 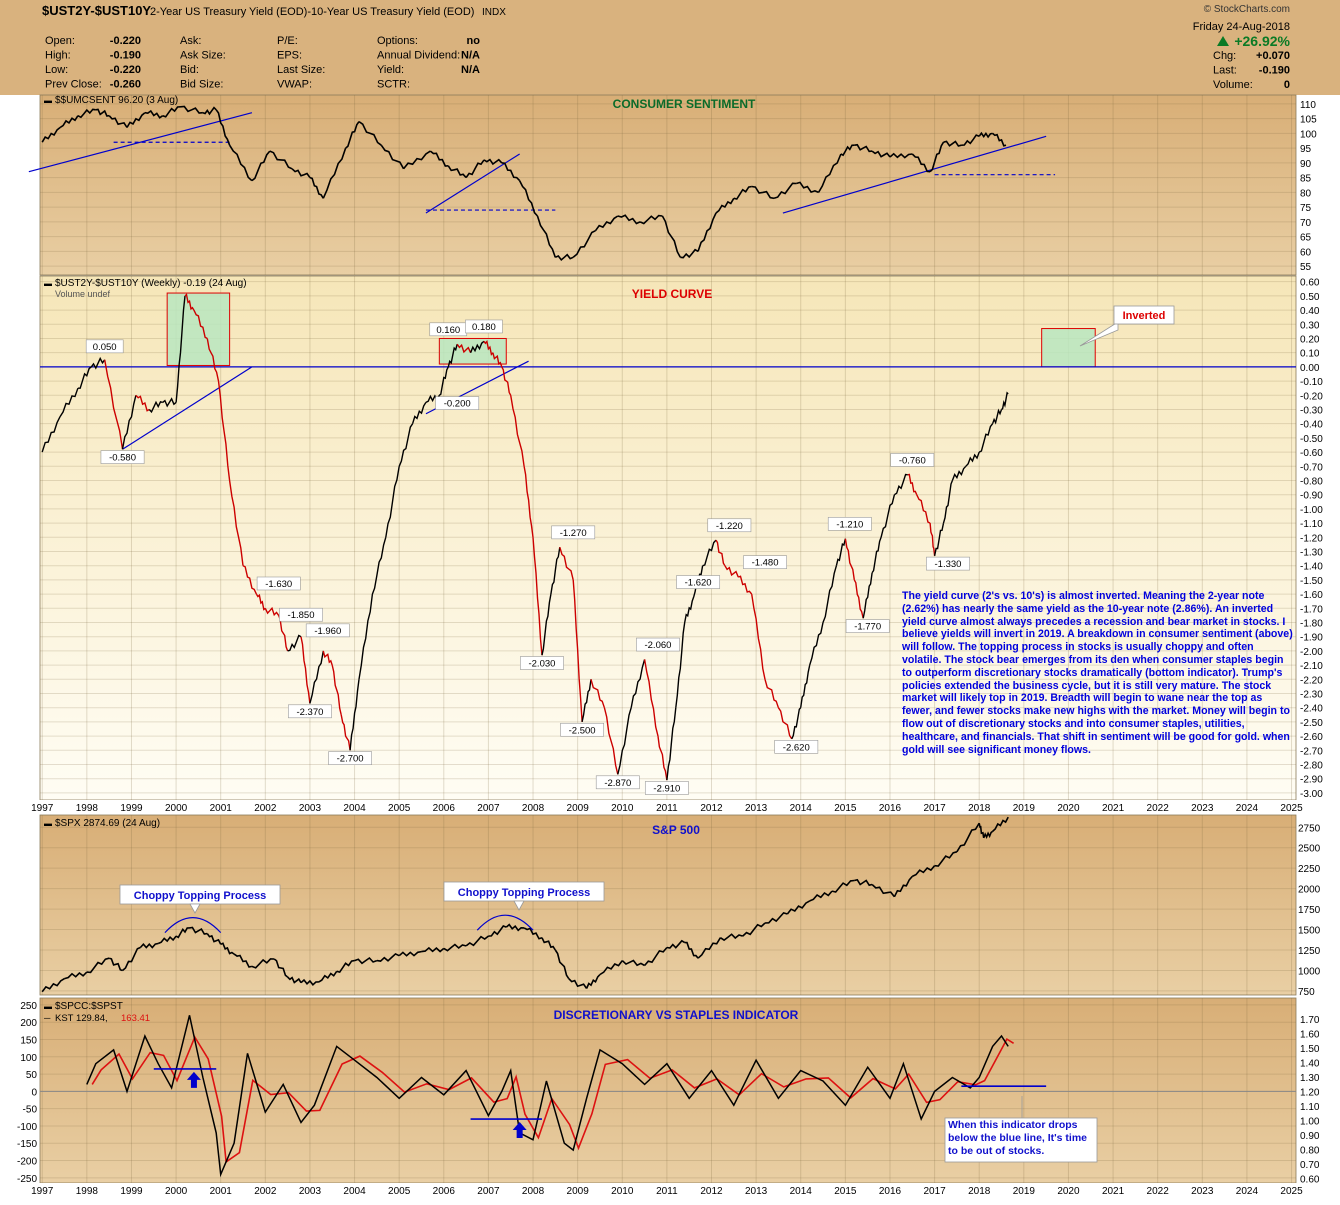 I want to click on yield-tick-label: -2.50, so click(x=1311, y=723).